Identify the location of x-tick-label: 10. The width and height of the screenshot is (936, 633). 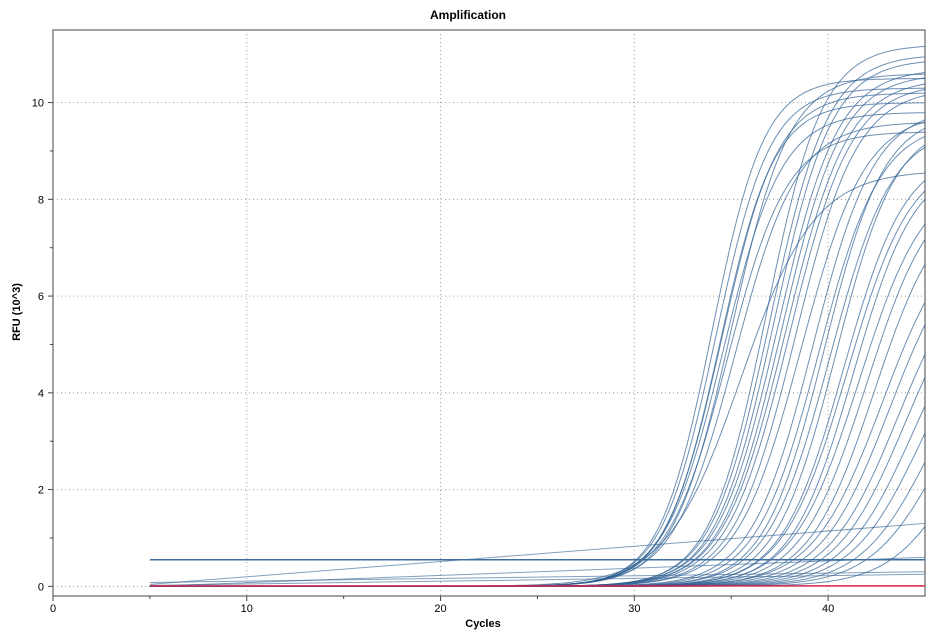
(247, 609).